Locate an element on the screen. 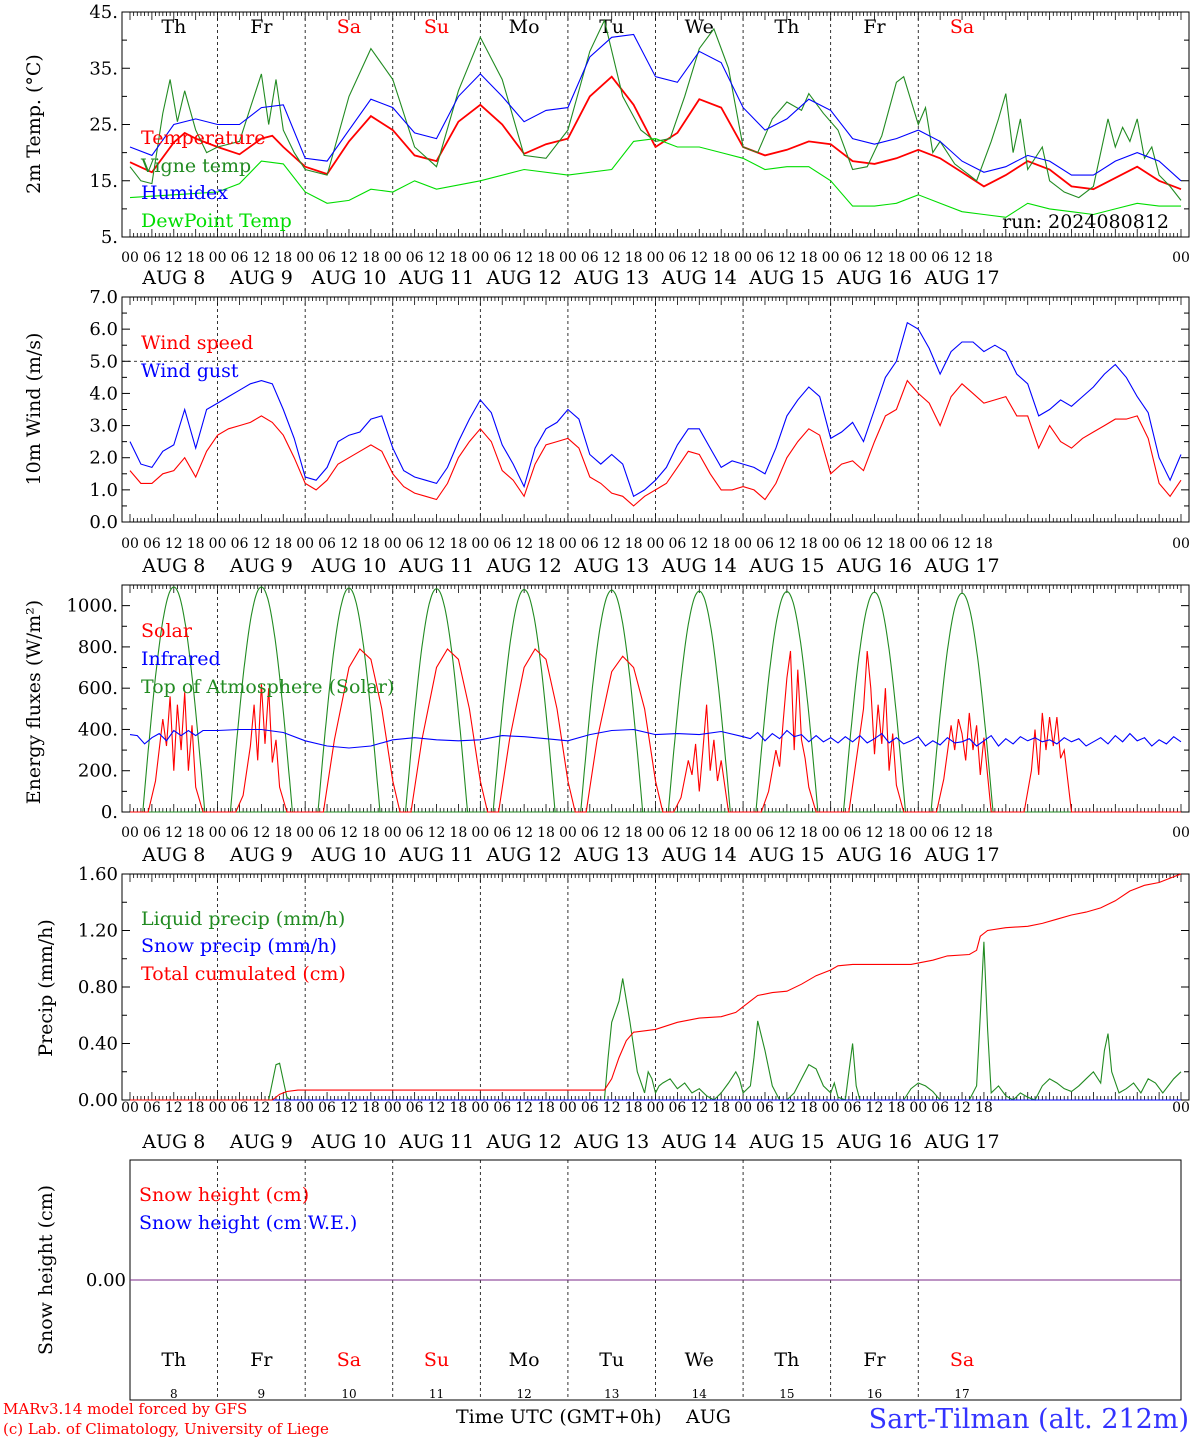  series-line-vigne-temp is located at coordinates (655, 109).